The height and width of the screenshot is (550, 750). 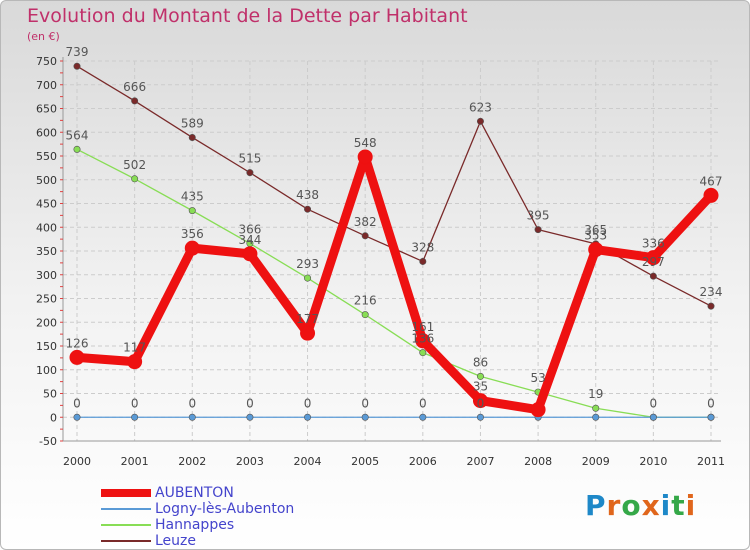 I want to click on legend-label: Logny-lès-Aubenton, so click(x=225, y=509).